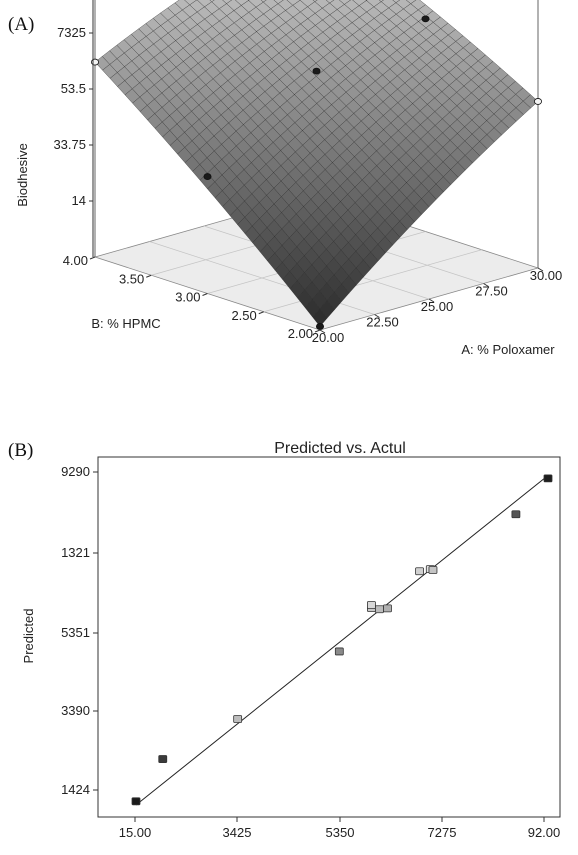 This screenshot has width=578, height=855. What do you see at coordinates (21, 25) in the screenshot?
I see `panel-a-label: (A)` at bounding box center [21, 25].